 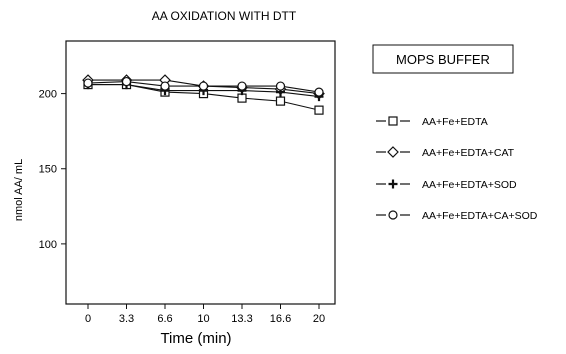 I want to click on legend-item: AA+Fe+EDTA, so click(x=432, y=122).